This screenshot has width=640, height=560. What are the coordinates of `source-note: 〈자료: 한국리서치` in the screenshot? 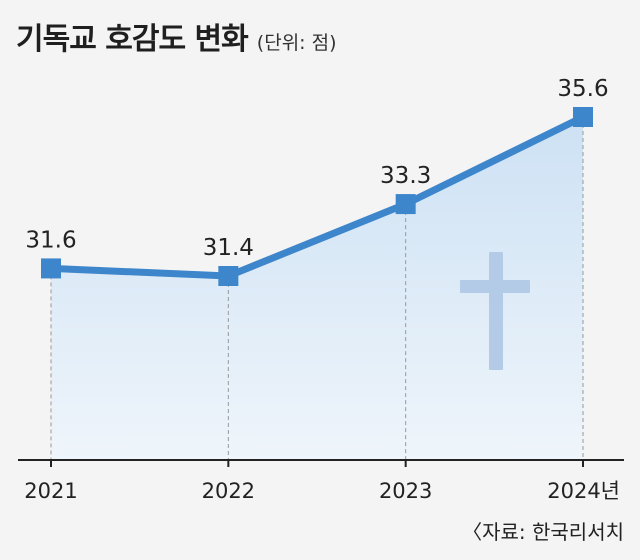 It's located at (543, 532).